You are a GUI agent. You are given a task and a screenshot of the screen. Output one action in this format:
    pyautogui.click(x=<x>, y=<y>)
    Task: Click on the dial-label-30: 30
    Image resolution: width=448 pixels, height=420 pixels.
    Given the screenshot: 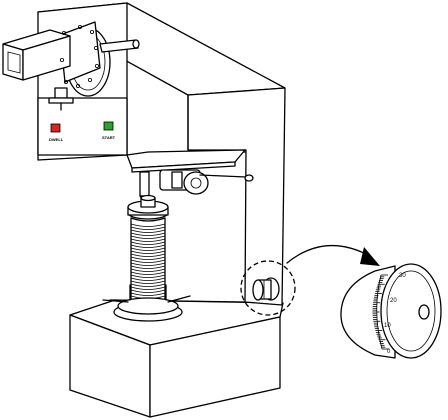 What is the action you would take?
    pyautogui.click(x=402, y=276)
    